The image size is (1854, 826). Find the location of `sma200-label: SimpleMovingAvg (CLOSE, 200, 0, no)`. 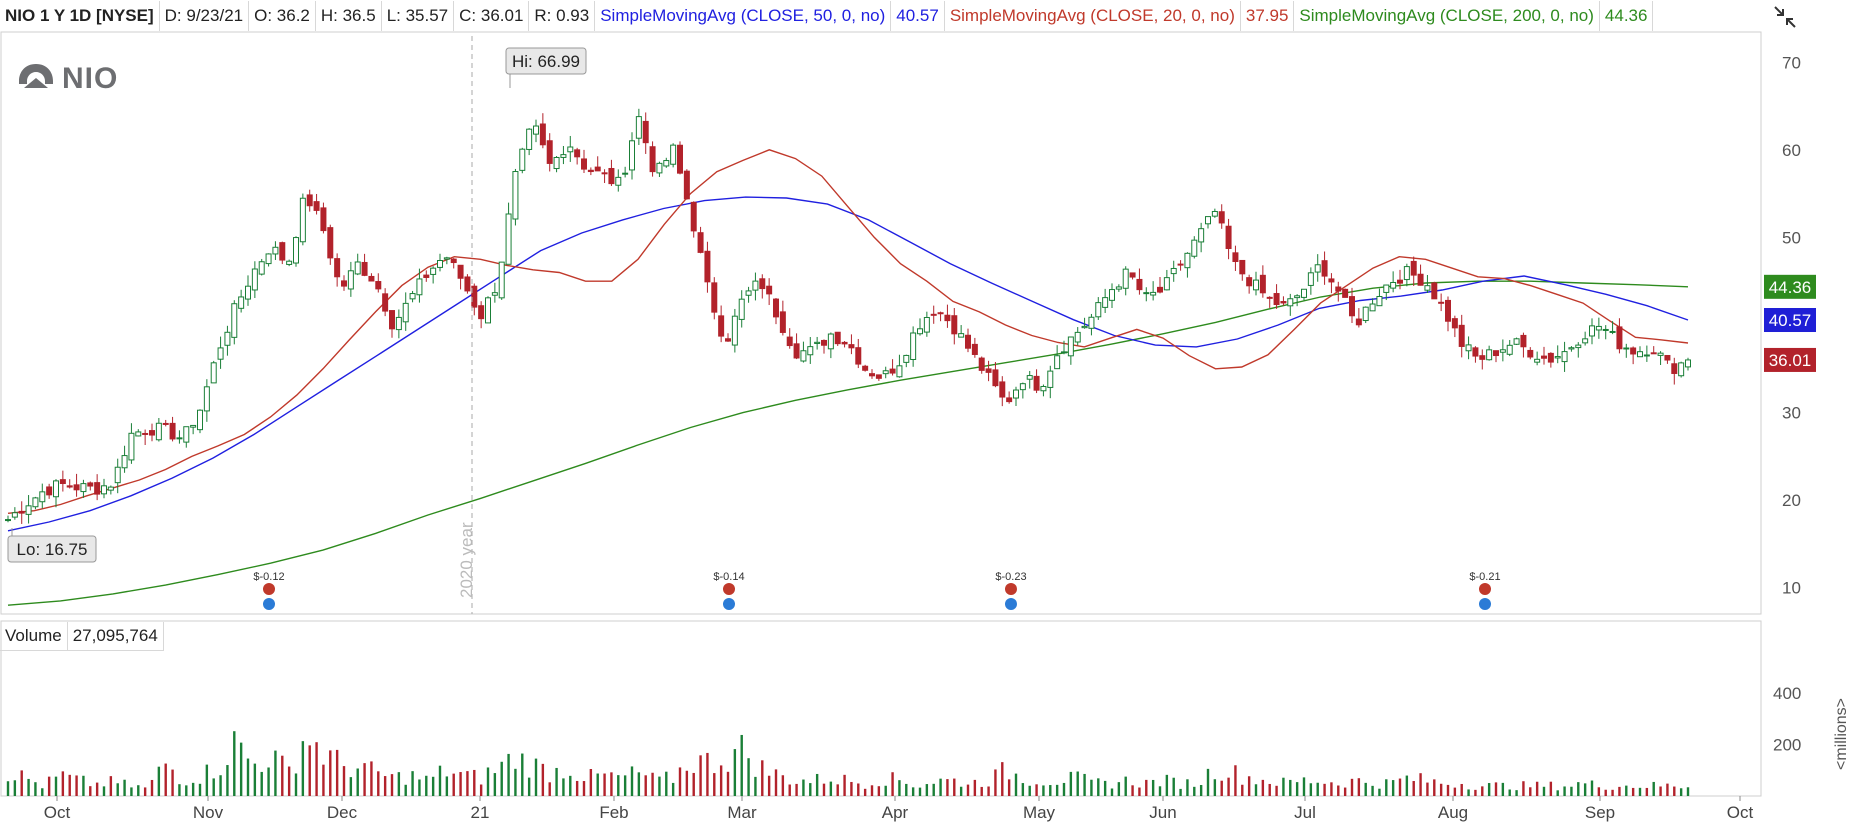

sma200-label: SimpleMovingAvg (CLOSE, 200, 0, no) is located at coordinates (1447, 16).